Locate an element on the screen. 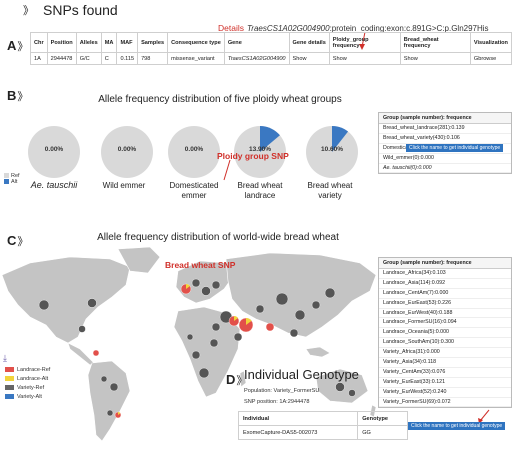 Image resolution: width=512 pixels, height=451 pixels. legend-ref-swatch is located at coordinates (6, 176).